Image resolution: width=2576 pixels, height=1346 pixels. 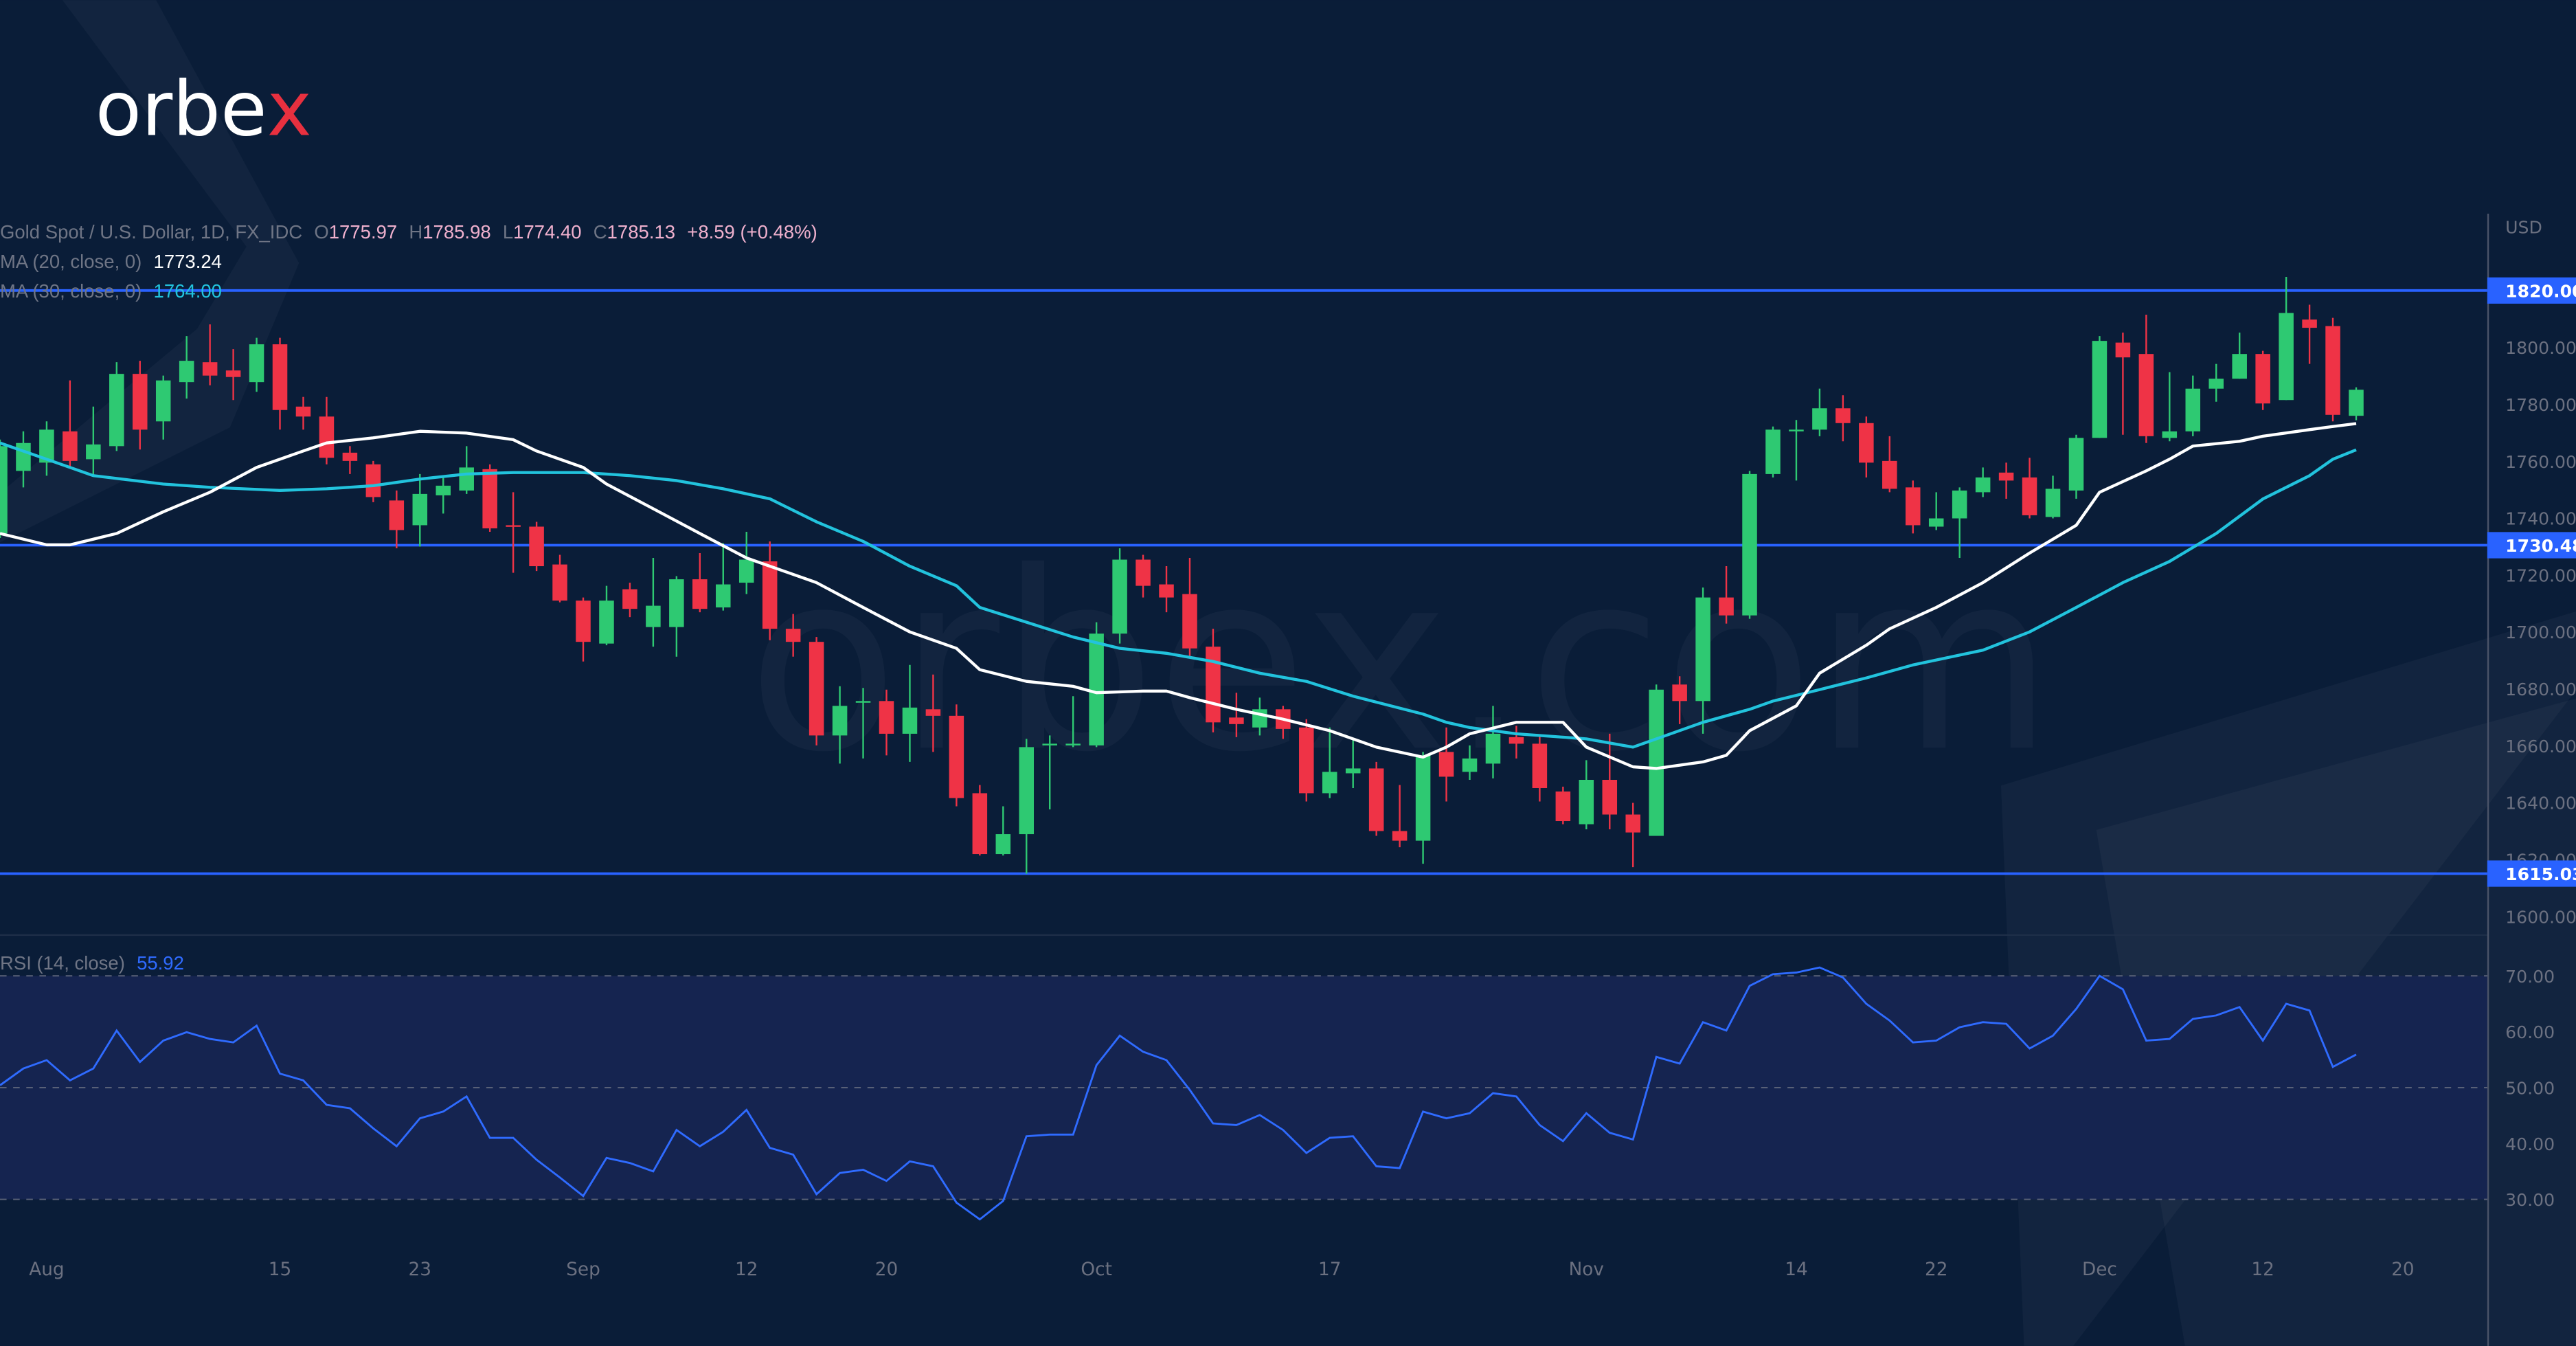 What do you see at coordinates (111, 261) in the screenshot?
I see `ma20-legend: MA (20, close, 0) 1773.24` at bounding box center [111, 261].